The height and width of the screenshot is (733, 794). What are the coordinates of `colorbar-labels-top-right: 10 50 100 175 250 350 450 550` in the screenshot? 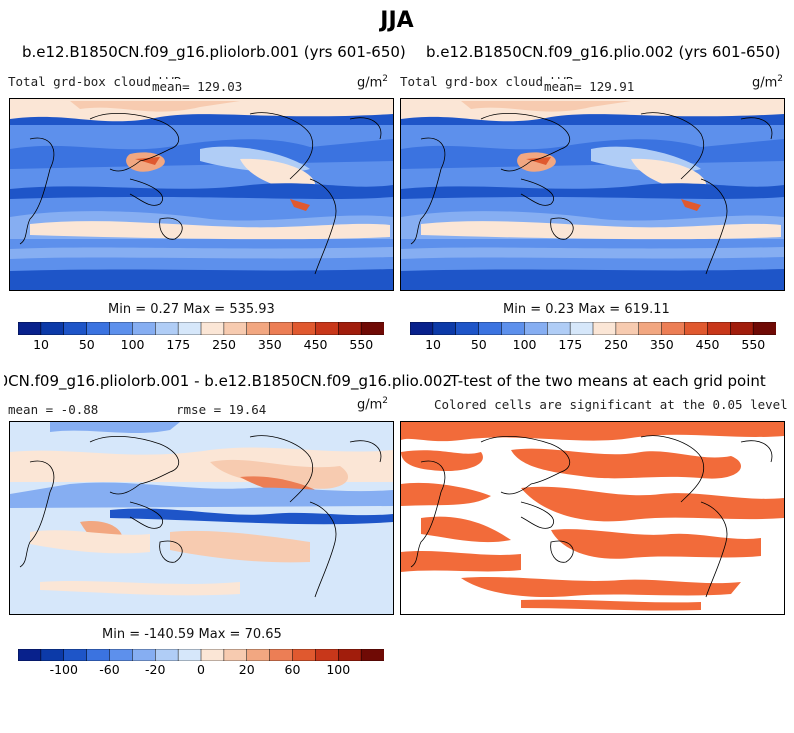 It's located at (593, 345).